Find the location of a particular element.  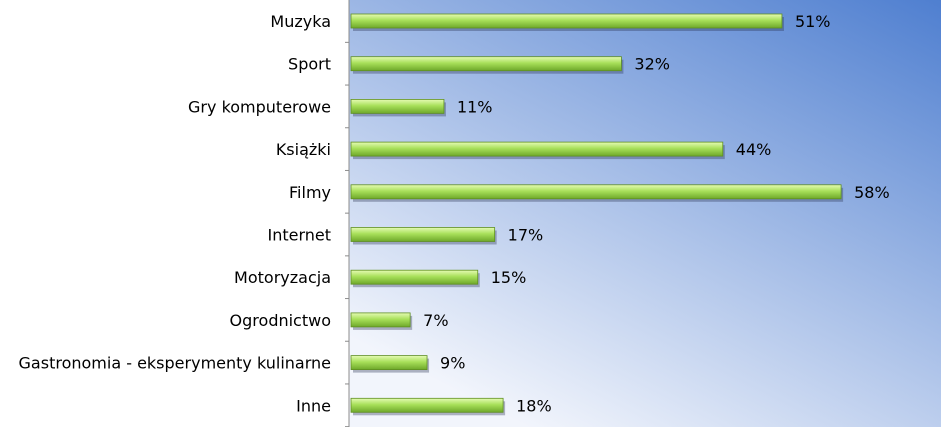

value-label: 11% is located at coordinates (475, 106).